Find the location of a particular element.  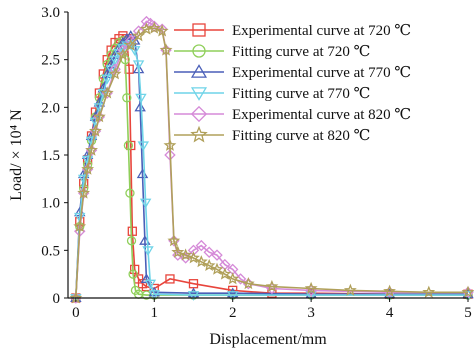

legend-label: Fitting curve at 820 ℃ is located at coordinates (301, 136).